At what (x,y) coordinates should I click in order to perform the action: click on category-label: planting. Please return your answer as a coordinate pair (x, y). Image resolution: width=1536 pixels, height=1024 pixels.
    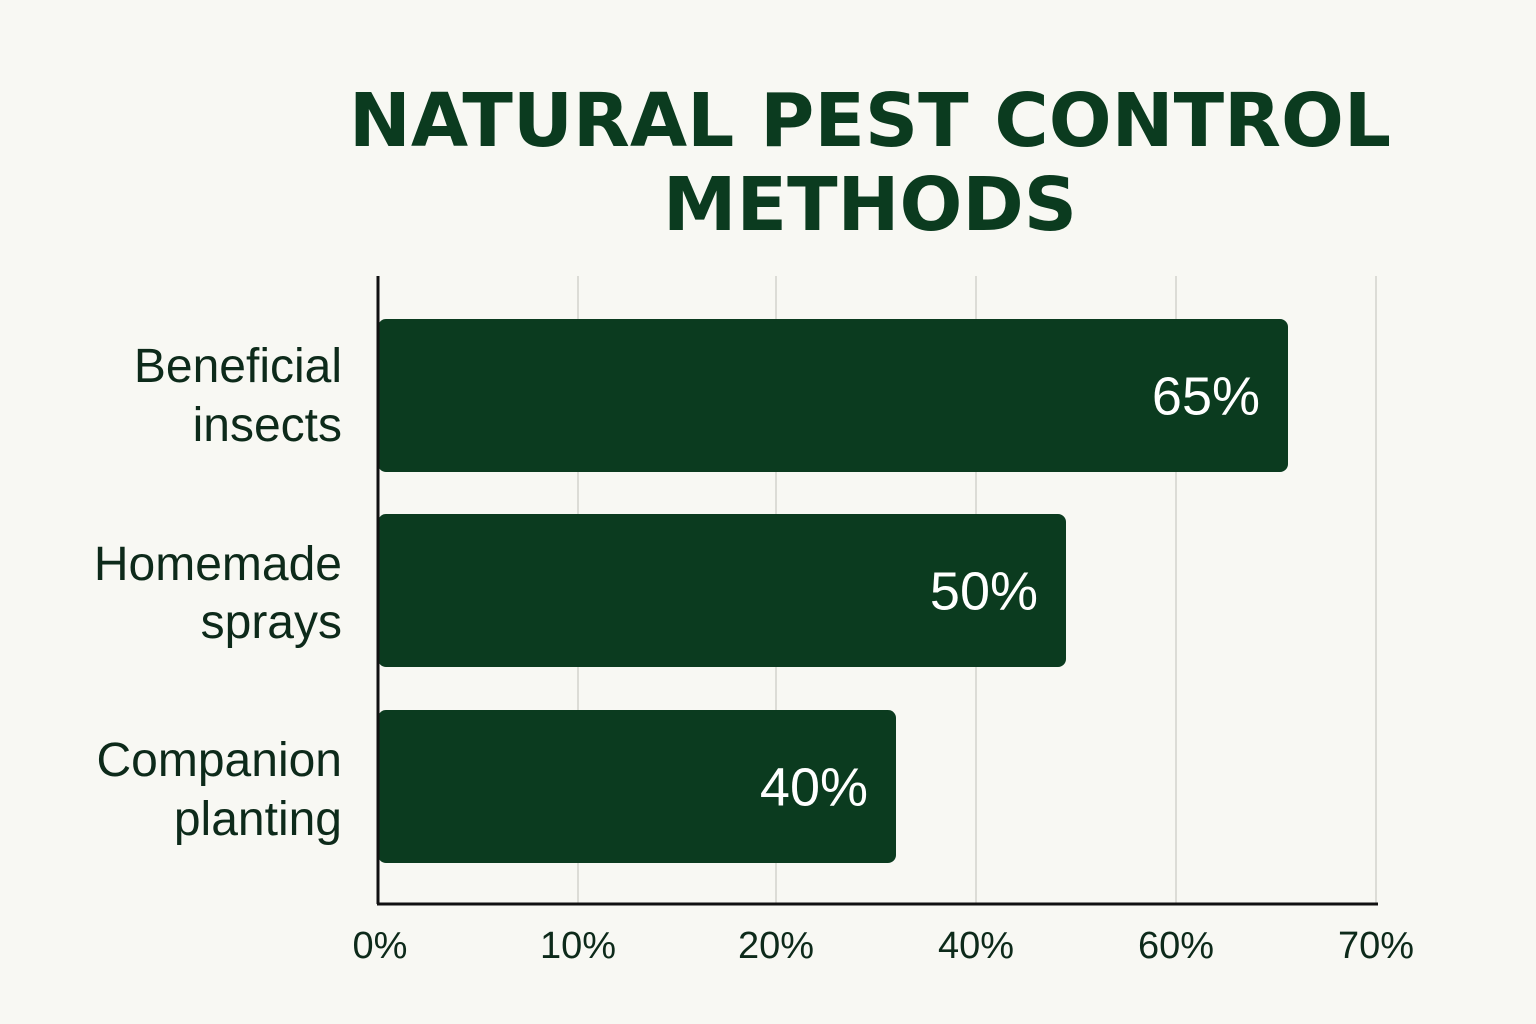
    Looking at the image, I should click on (258, 819).